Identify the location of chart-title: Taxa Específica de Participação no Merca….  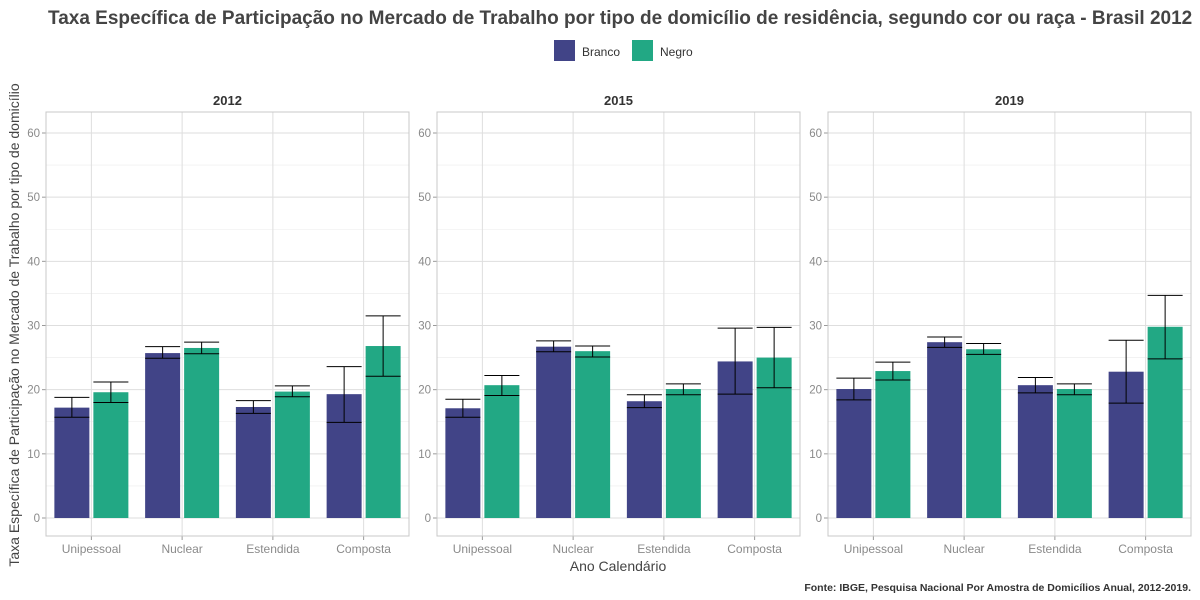
(620, 18).